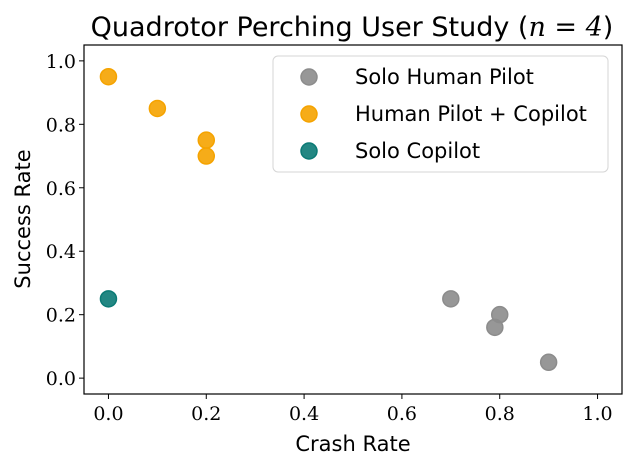  Describe the element at coordinates (353, 409) in the screenshot. I see `x-axis-ticks: 0.0 0.2 0.4 0.6 0.8 1.0` at that location.